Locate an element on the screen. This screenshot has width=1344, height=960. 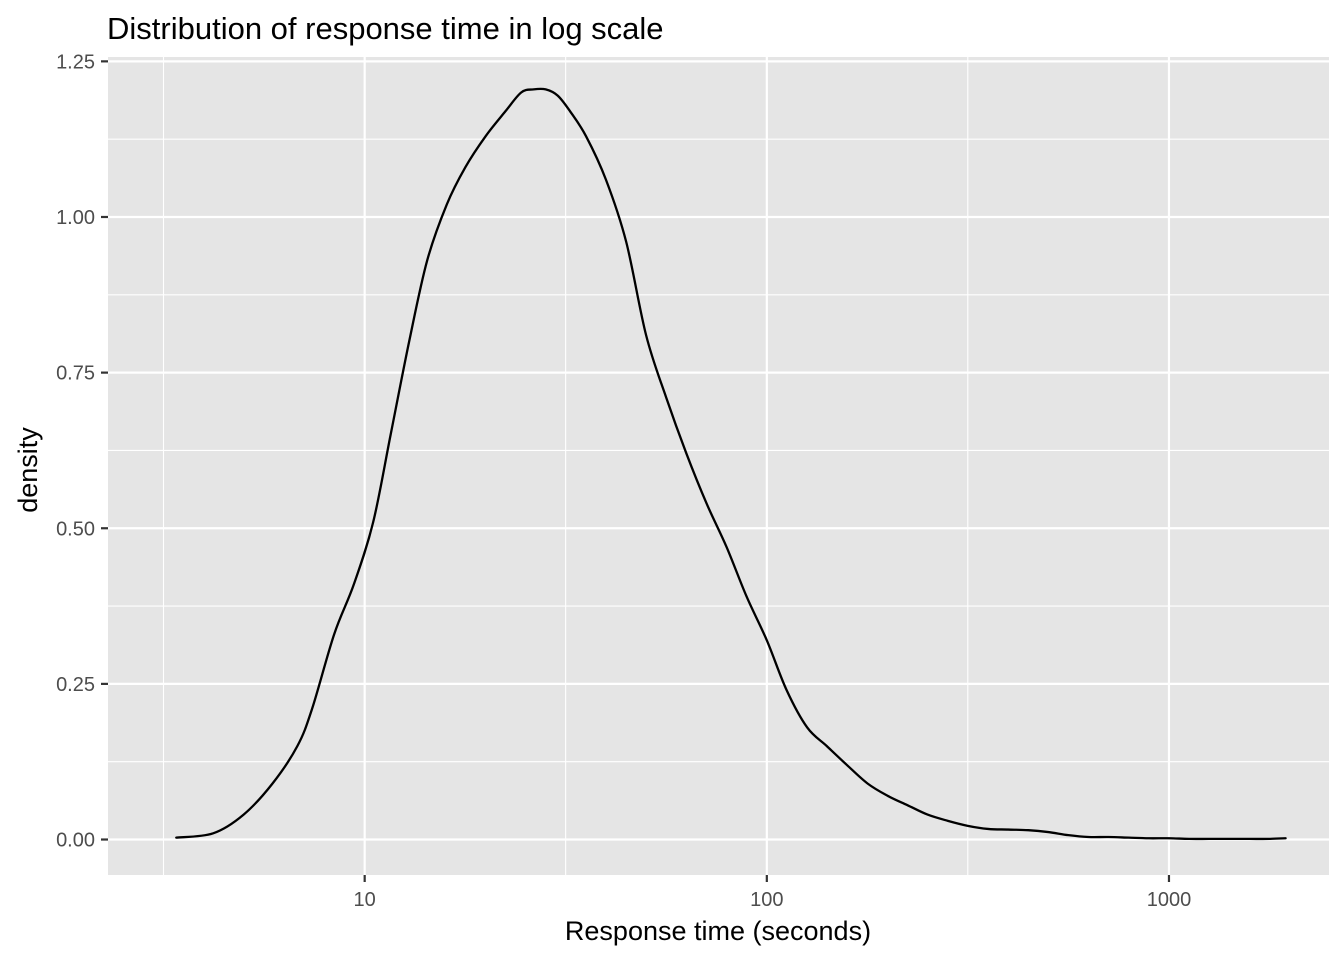
y-tick-label-5: 1.25 is located at coordinates (75, 62).